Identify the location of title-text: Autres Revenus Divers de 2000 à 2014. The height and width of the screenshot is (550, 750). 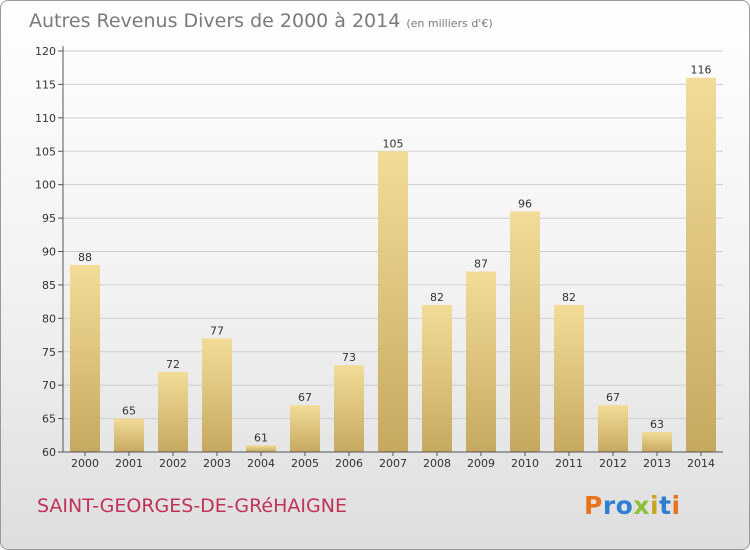
(215, 21).